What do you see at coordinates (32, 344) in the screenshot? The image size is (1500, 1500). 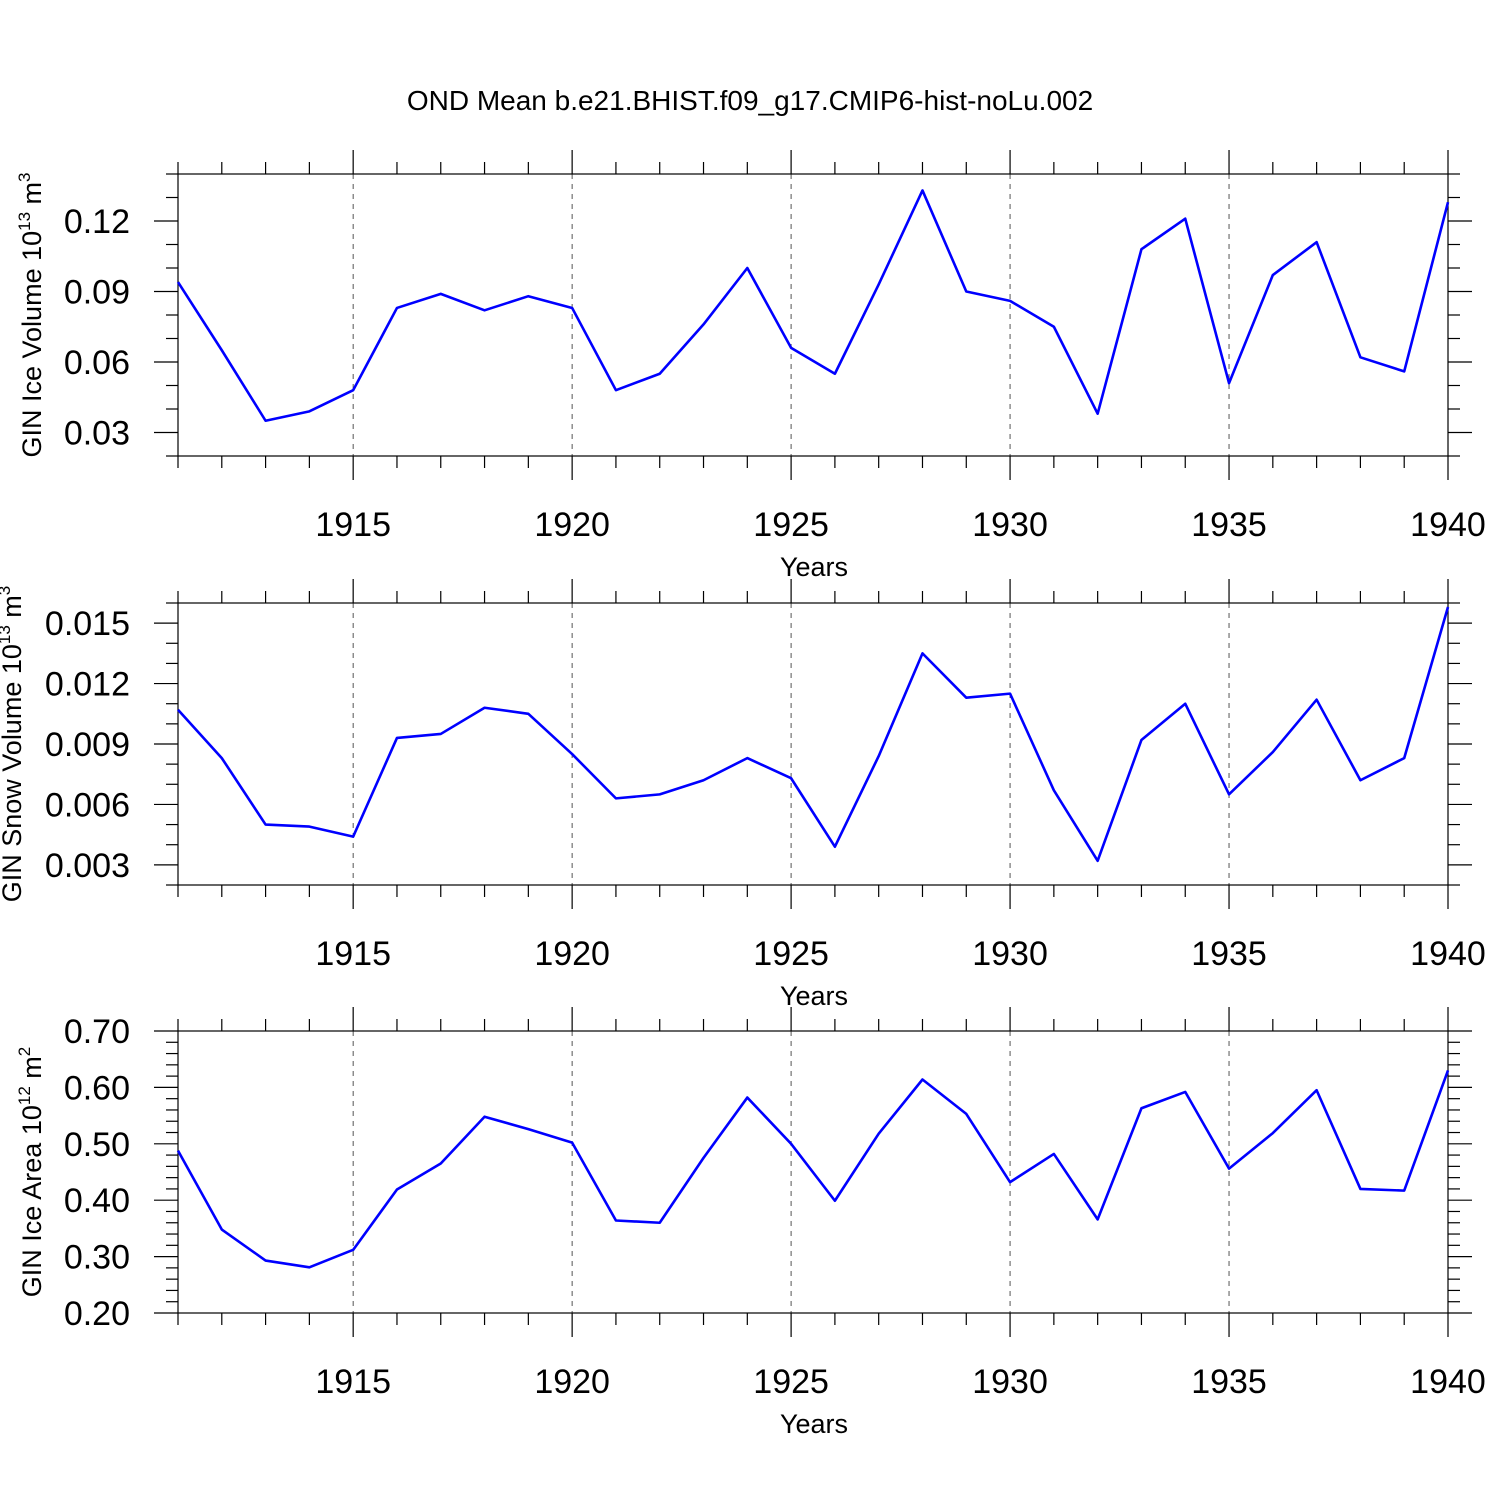 I see `y-axis-label-text: GIN Ice Volume 10` at bounding box center [32, 344].